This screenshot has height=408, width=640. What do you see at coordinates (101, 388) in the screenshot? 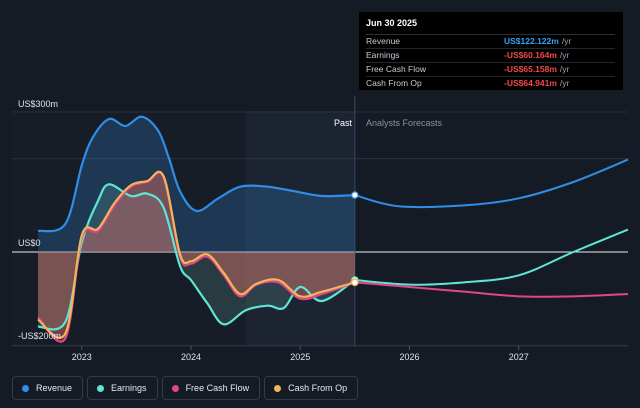
I see `earnings-dot-icon` at bounding box center [101, 388].